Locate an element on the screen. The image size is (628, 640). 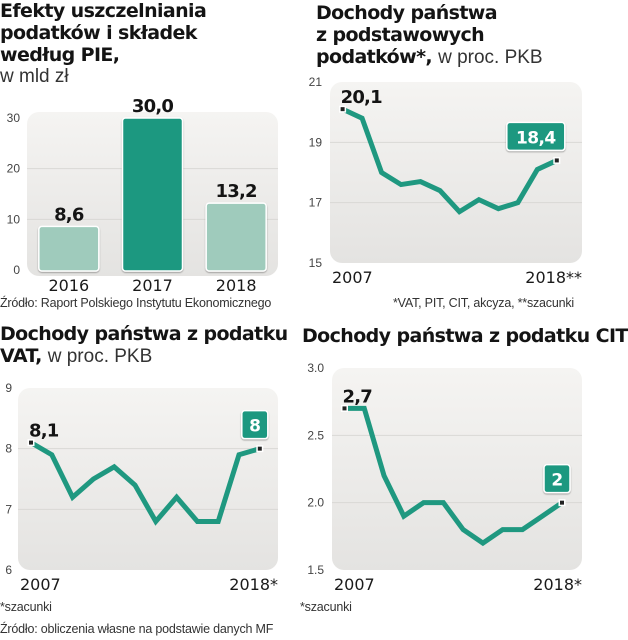
cit-footnote: *szacunki is located at coordinates (326, 607).